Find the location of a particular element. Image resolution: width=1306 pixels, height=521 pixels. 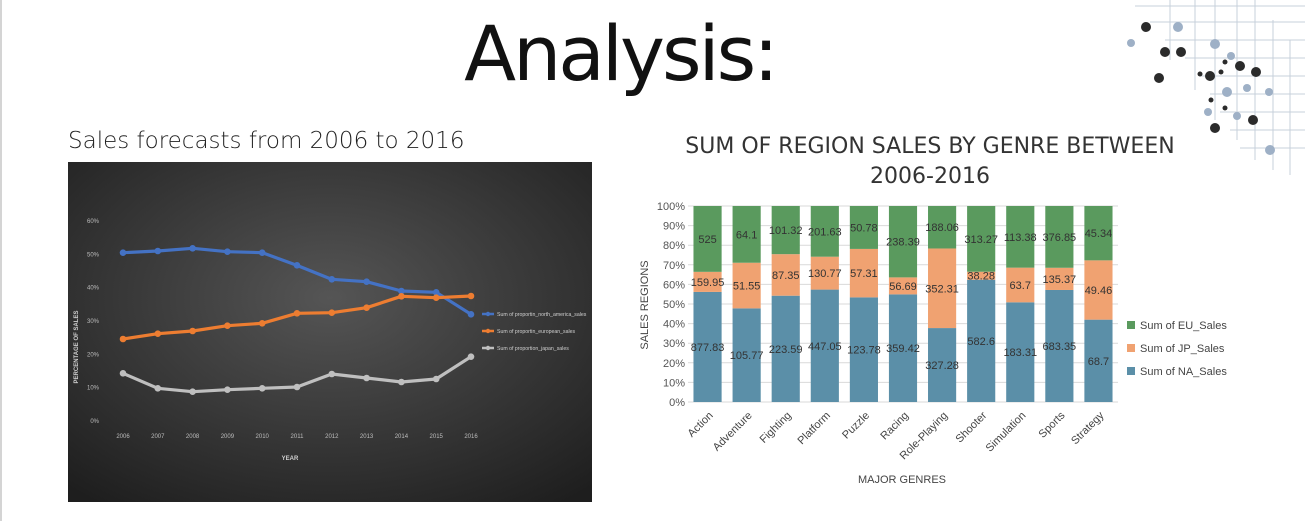

decorative-dots-graphic is located at coordinates (1216, 87).